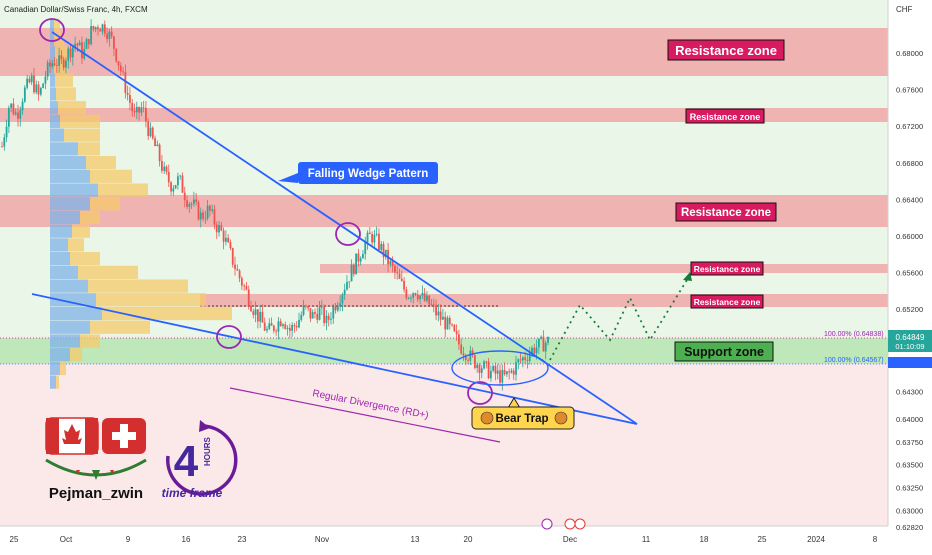 This screenshot has width=932, height=555. What do you see at coordinates (570, 539) in the screenshot?
I see `x-tick-label: Dec` at bounding box center [570, 539].